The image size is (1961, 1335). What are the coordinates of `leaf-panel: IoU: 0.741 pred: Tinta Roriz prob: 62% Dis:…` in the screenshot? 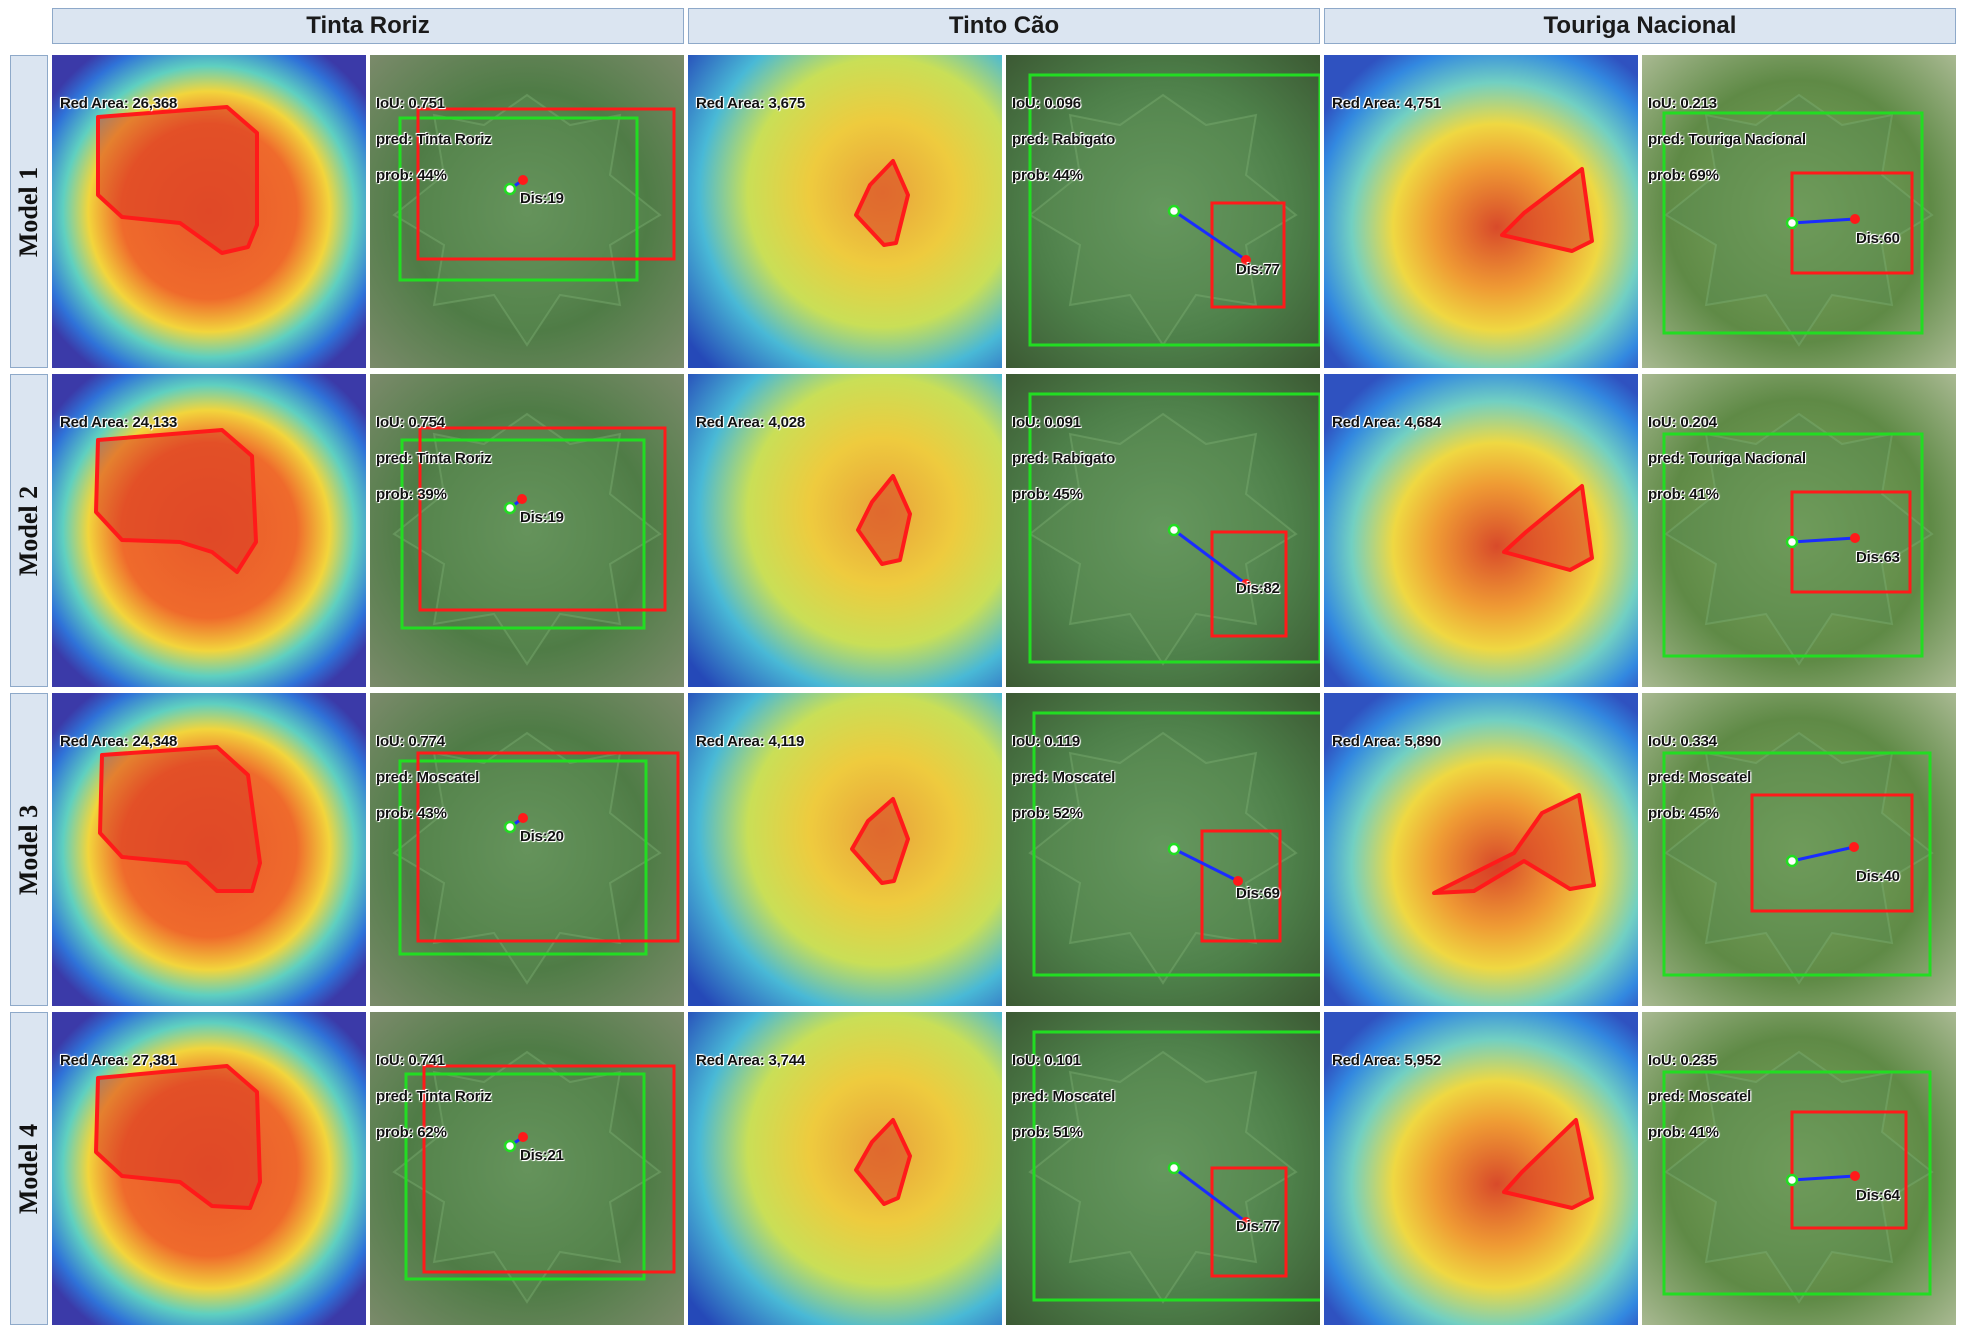 It's located at (527, 1168).